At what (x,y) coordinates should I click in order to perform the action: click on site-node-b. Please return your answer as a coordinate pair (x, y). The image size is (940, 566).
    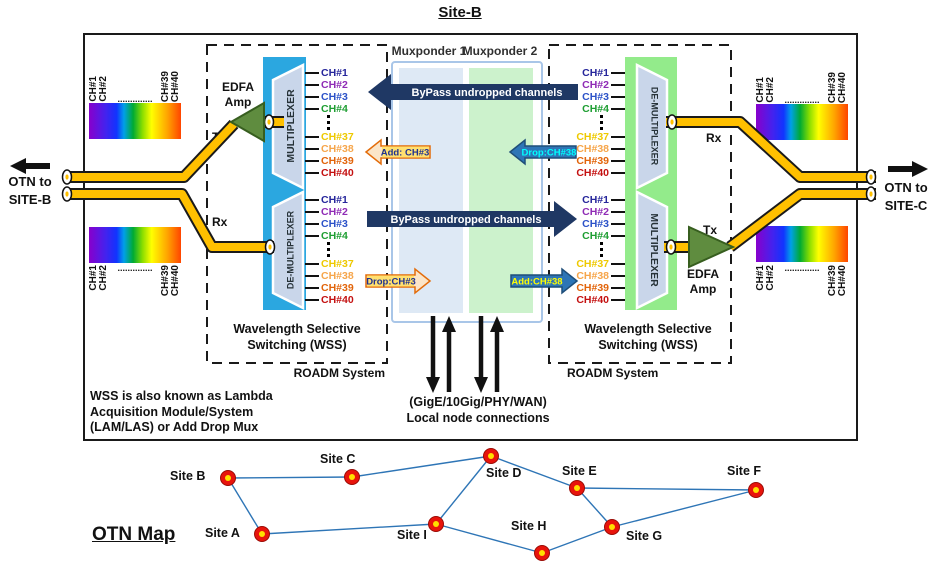
    Looking at the image, I should click on (228, 478).